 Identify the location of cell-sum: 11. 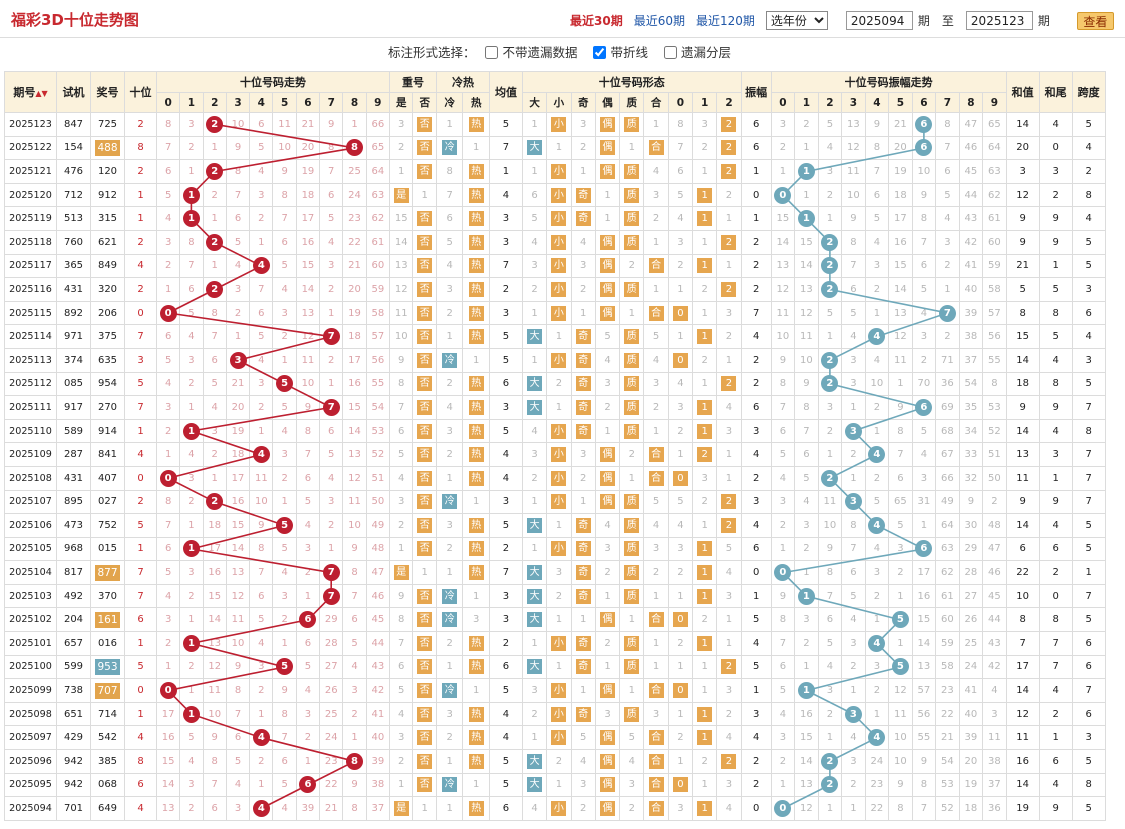
(1022, 738).